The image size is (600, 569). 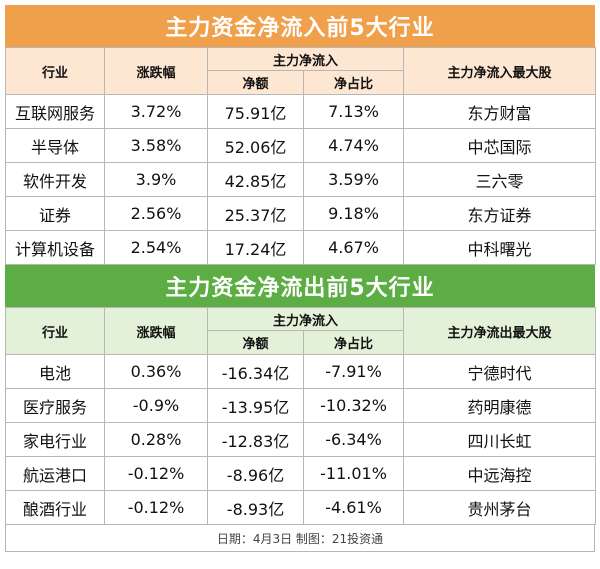 I want to click on cell-top-stock: 贵州茅台, so click(x=500, y=507).